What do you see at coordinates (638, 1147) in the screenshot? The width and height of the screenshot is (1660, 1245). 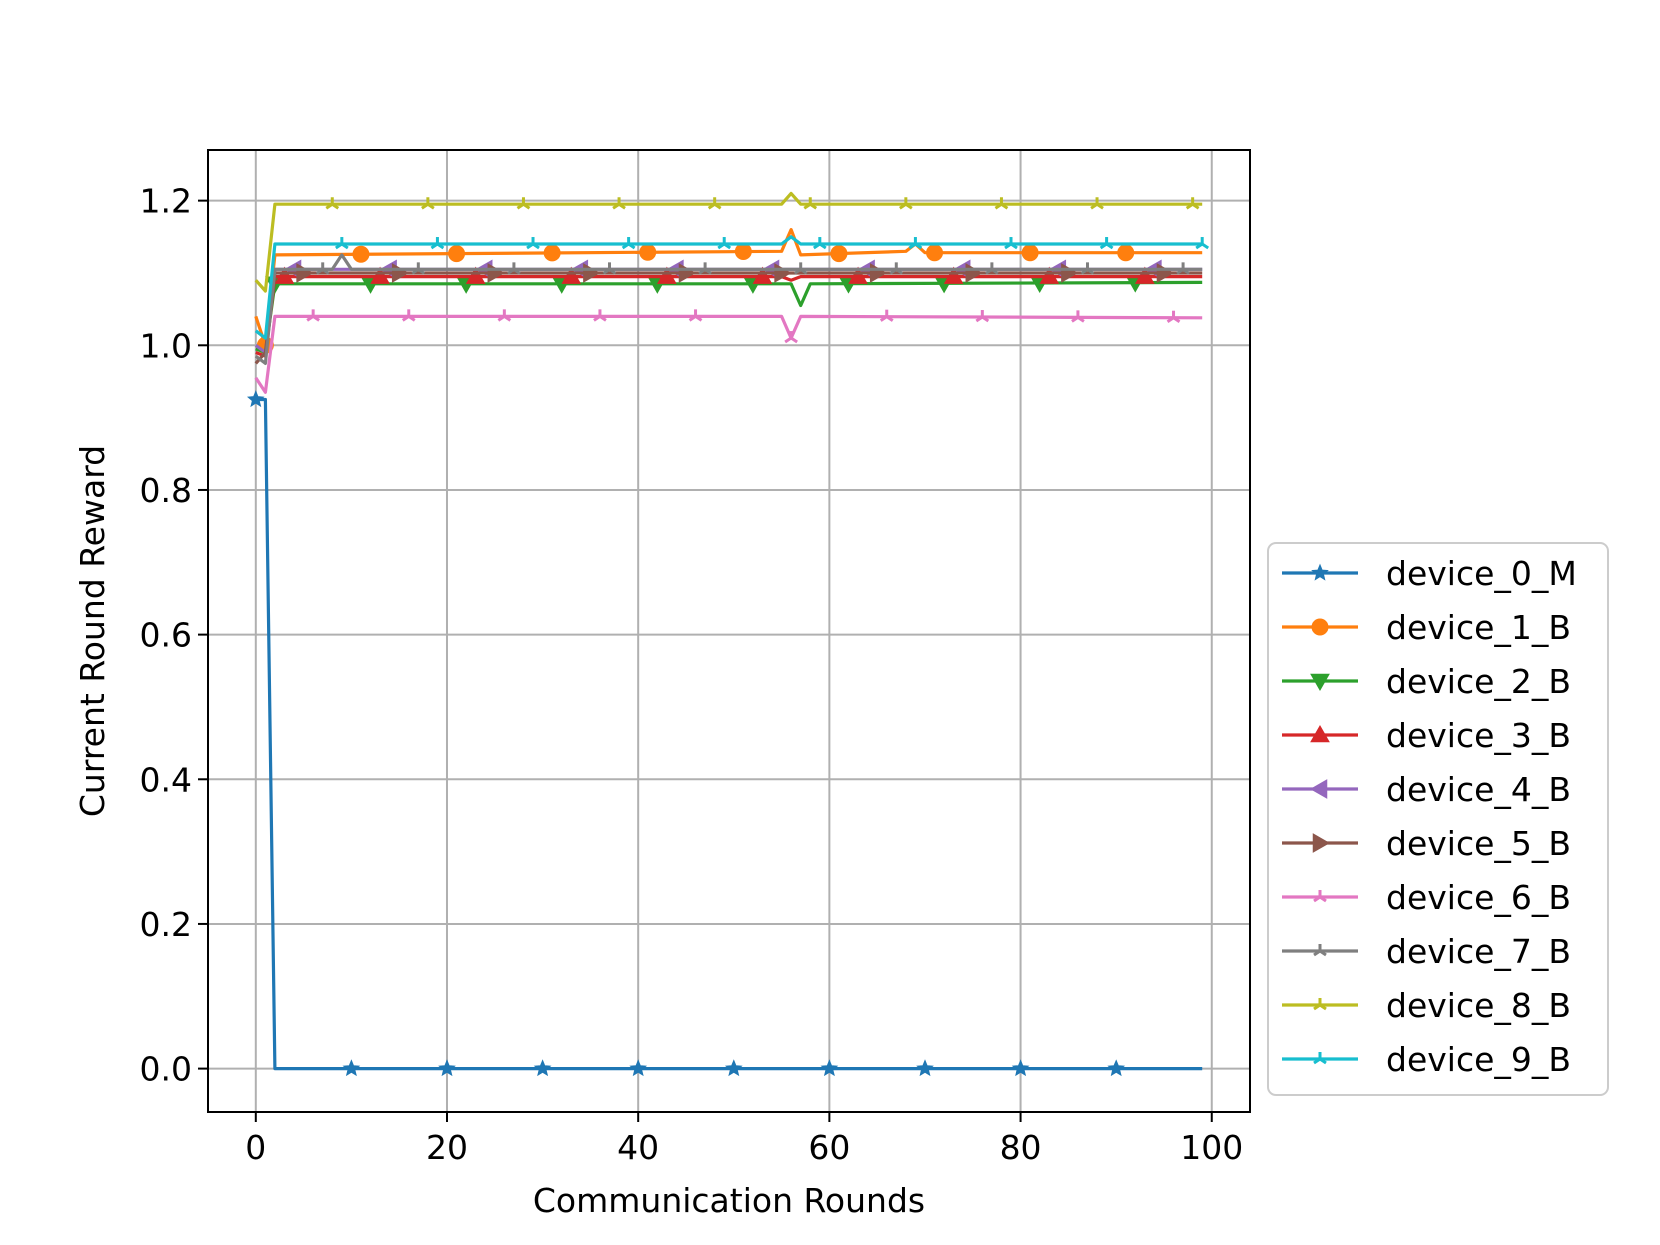 I see `x-tick-label: 40` at bounding box center [638, 1147].